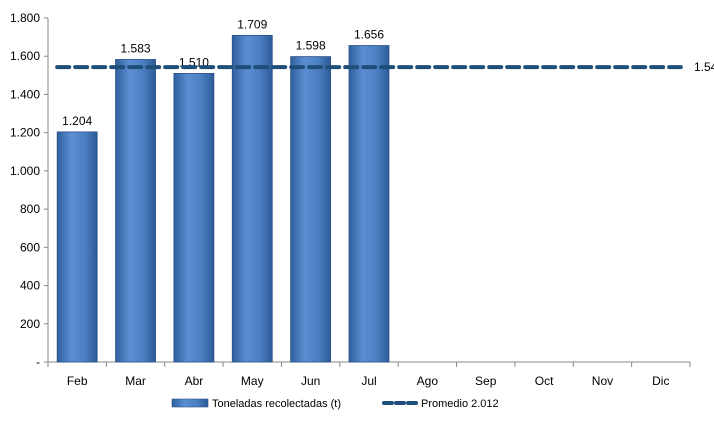 This screenshot has width=714, height=429. Describe the element at coordinates (252, 381) in the screenshot. I see `x-tick-label: May` at that location.